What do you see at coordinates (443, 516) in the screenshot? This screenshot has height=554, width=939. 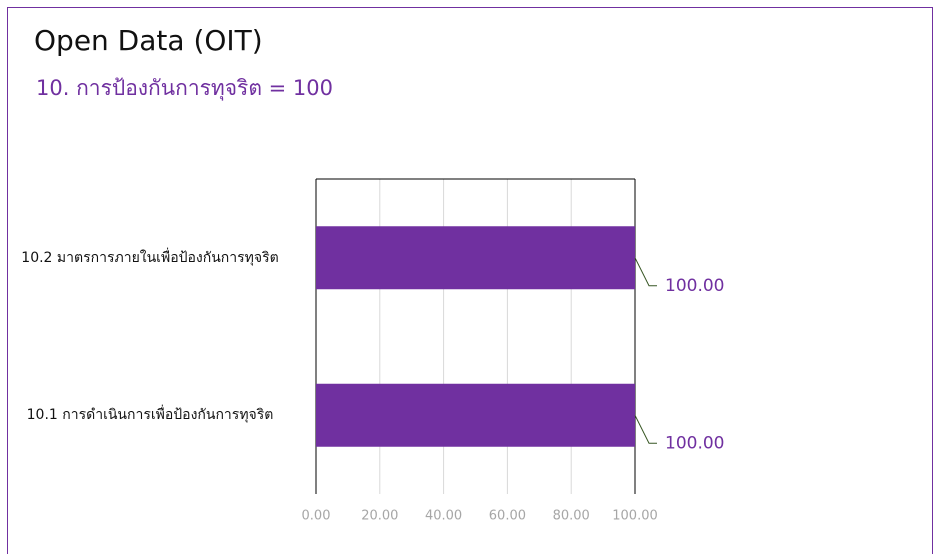 I see `x-tick-label: 40.00` at bounding box center [443, 516].